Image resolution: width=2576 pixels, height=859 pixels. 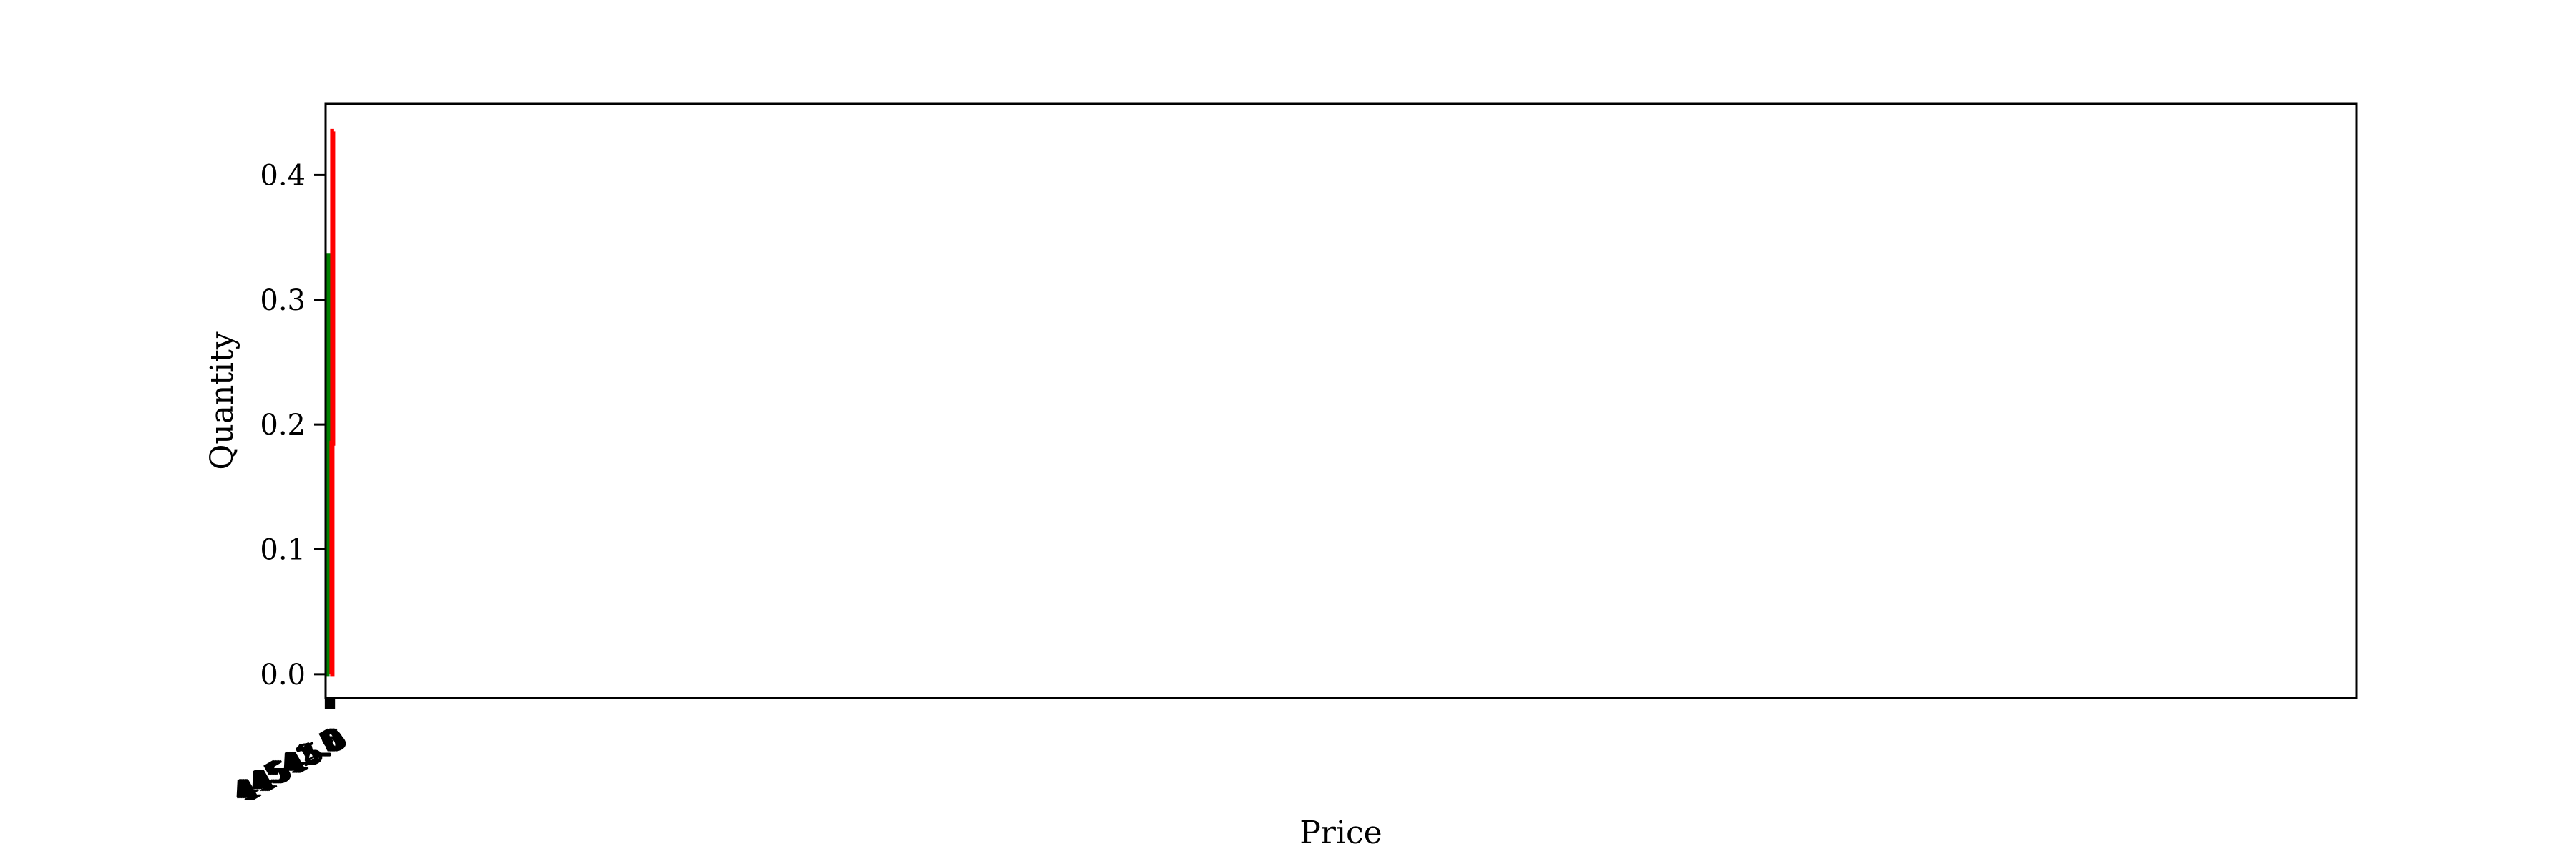 What do you see at coordinates (1340, 833) in the screenshot?
I see `x-axis-title: Price` at bounding box center [1340, 833].